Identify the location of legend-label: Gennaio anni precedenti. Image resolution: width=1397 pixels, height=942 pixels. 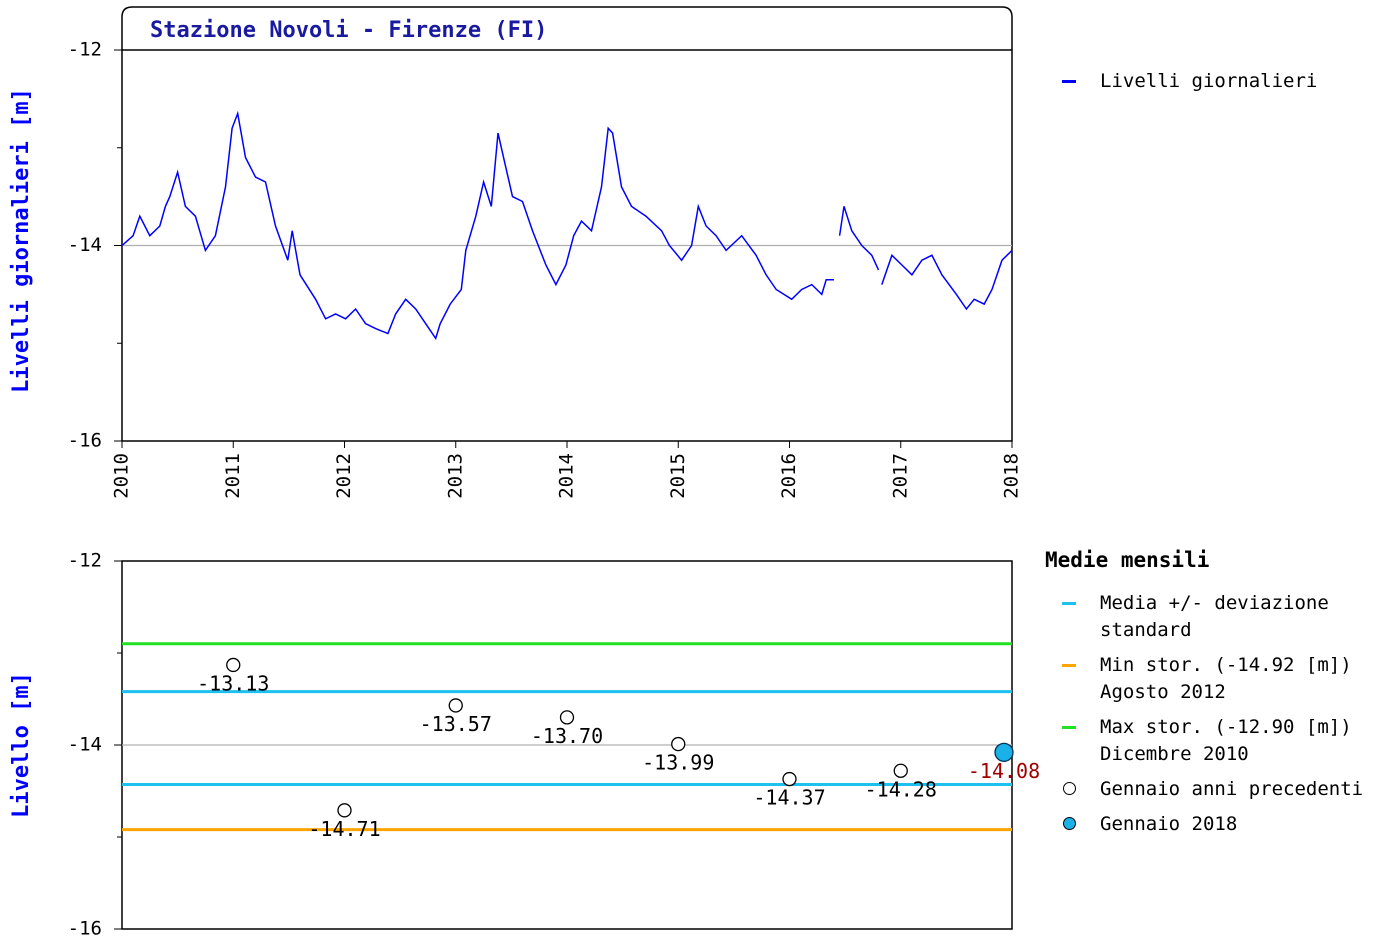
(1232, 789).